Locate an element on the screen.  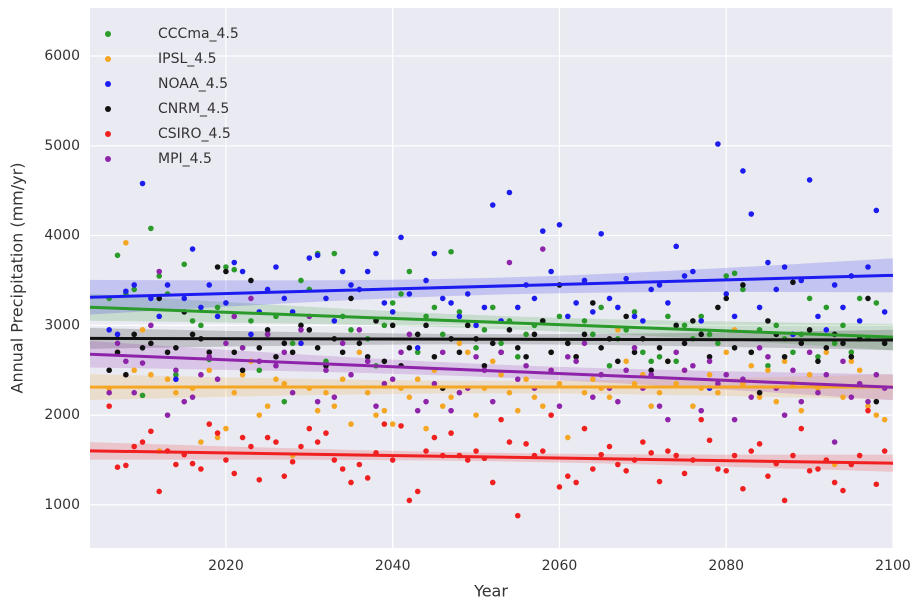
y-tick-label: 4000 is located at coordinates (62, 236).